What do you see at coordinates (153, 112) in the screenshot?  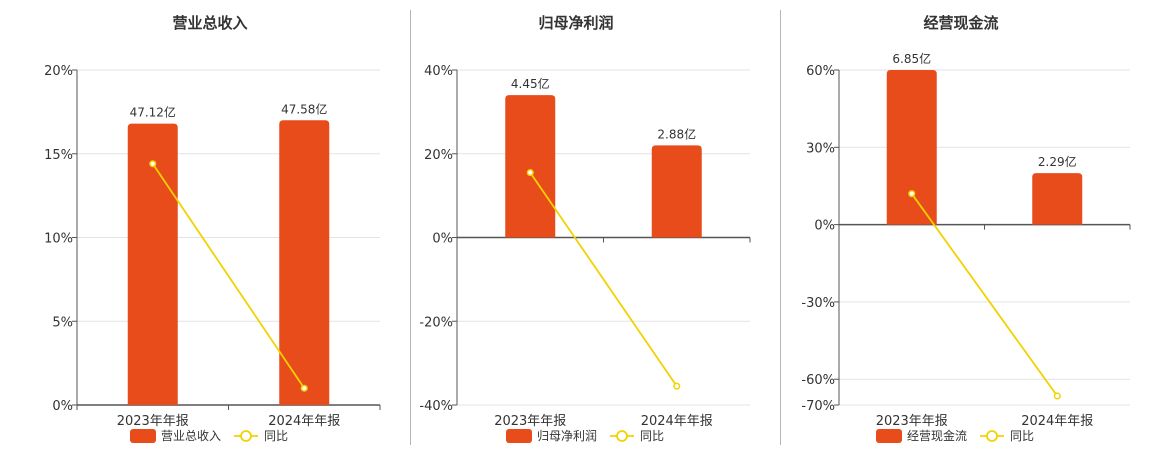 I see `bar-data-label: 47.12亿` at bounding box center [153, 112].